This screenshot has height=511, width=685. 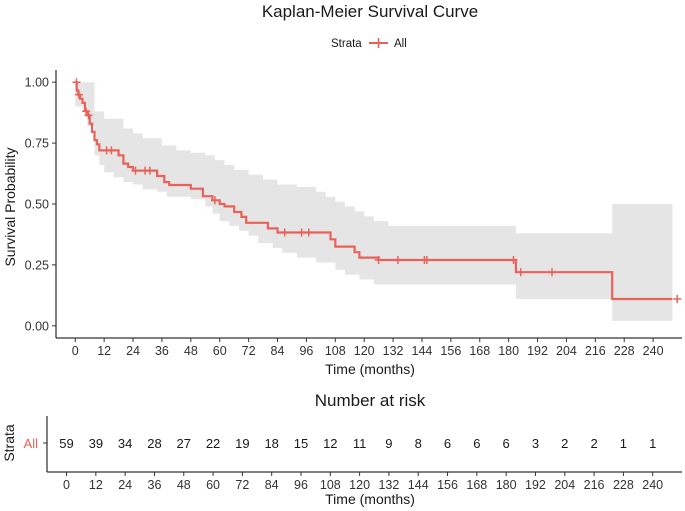 I want to click on y-ticks-group: 0.00 0.25 0.50 0.75 1.00, so click(x=40, y=204).